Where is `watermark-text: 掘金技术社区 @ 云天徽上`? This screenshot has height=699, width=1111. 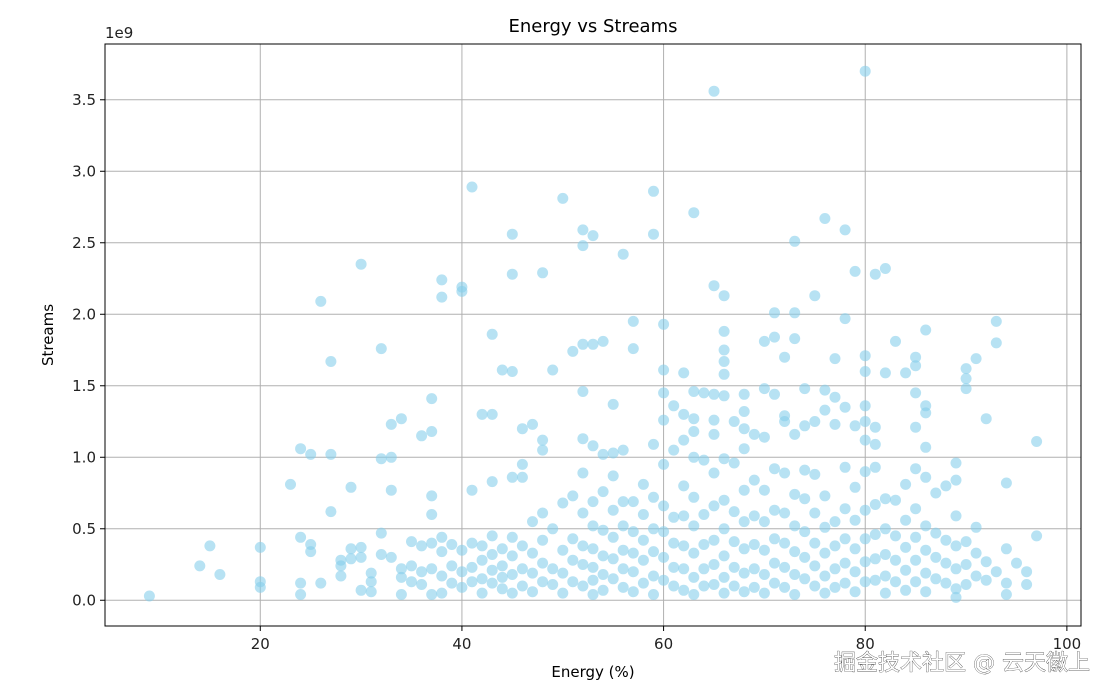
watermark-text: 掘金技术社区 @ 云天徽上 is located at coordinates (962, 663).